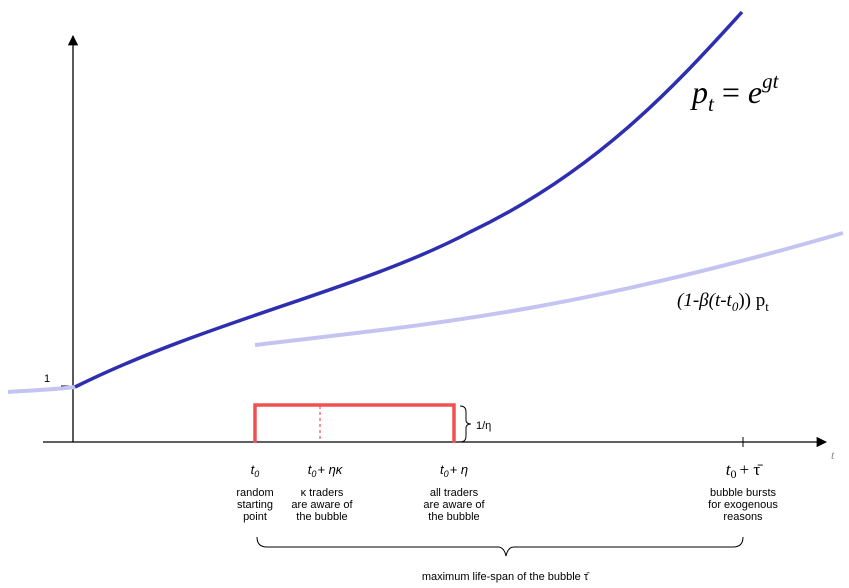 The height and width of the screenshot is (588, 849). Describe the element at coordinates (833, 455) in the screenshot. I see `x-axis-label: t` at that location.